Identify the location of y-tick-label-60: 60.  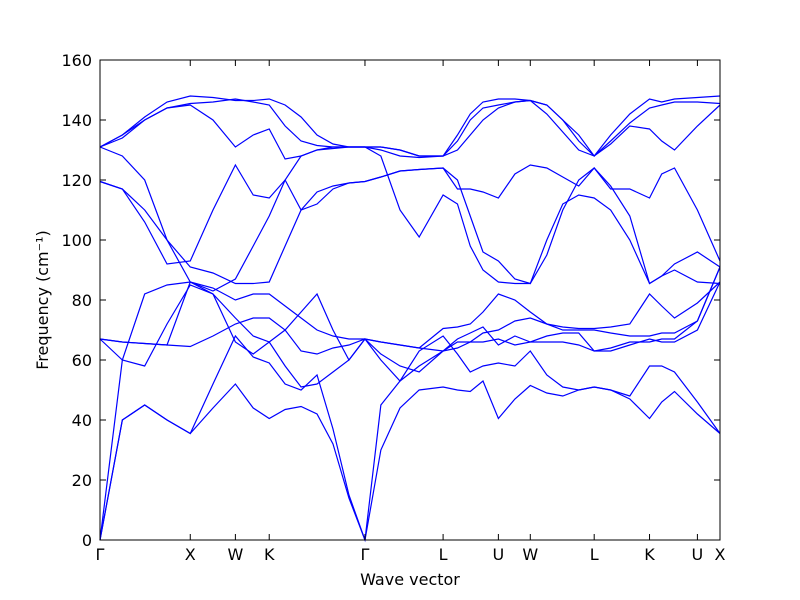
(82, 360).